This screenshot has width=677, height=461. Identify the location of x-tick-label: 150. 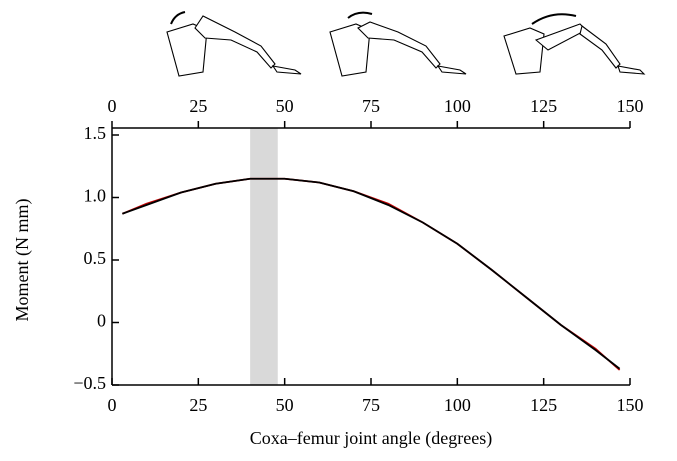
(630, 405).